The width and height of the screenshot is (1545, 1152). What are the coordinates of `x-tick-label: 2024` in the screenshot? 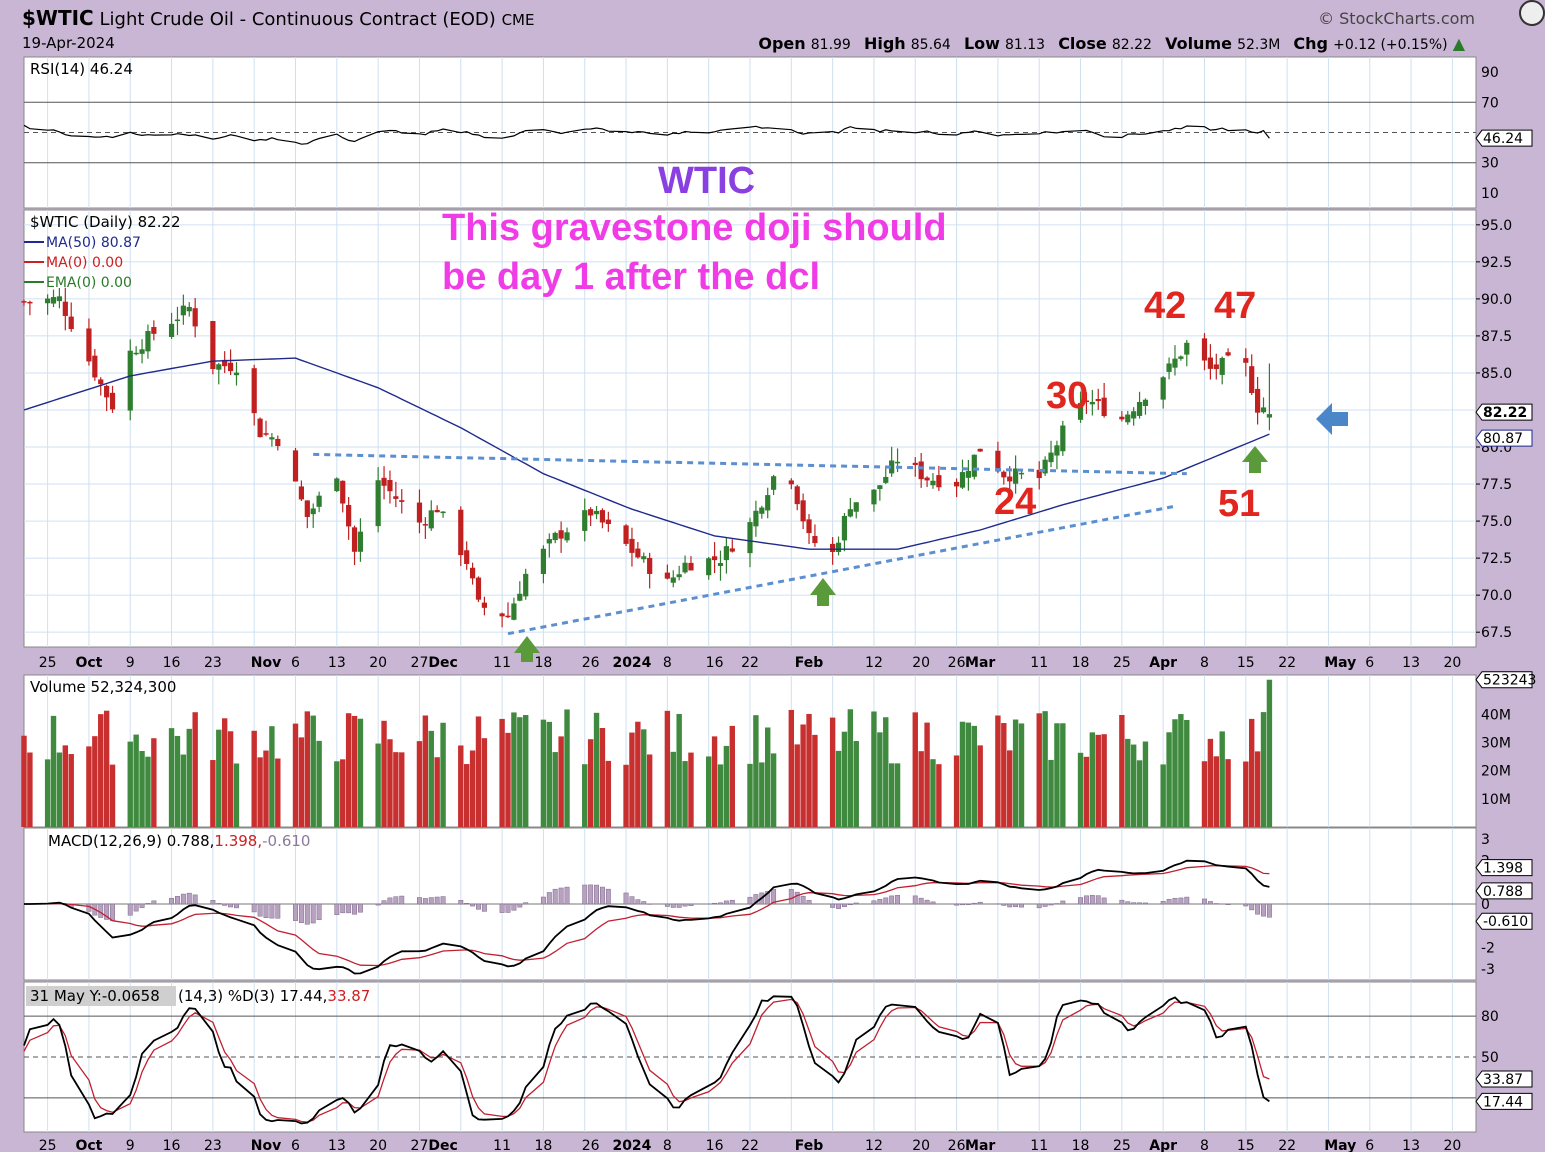 It's located at (631, 1145).